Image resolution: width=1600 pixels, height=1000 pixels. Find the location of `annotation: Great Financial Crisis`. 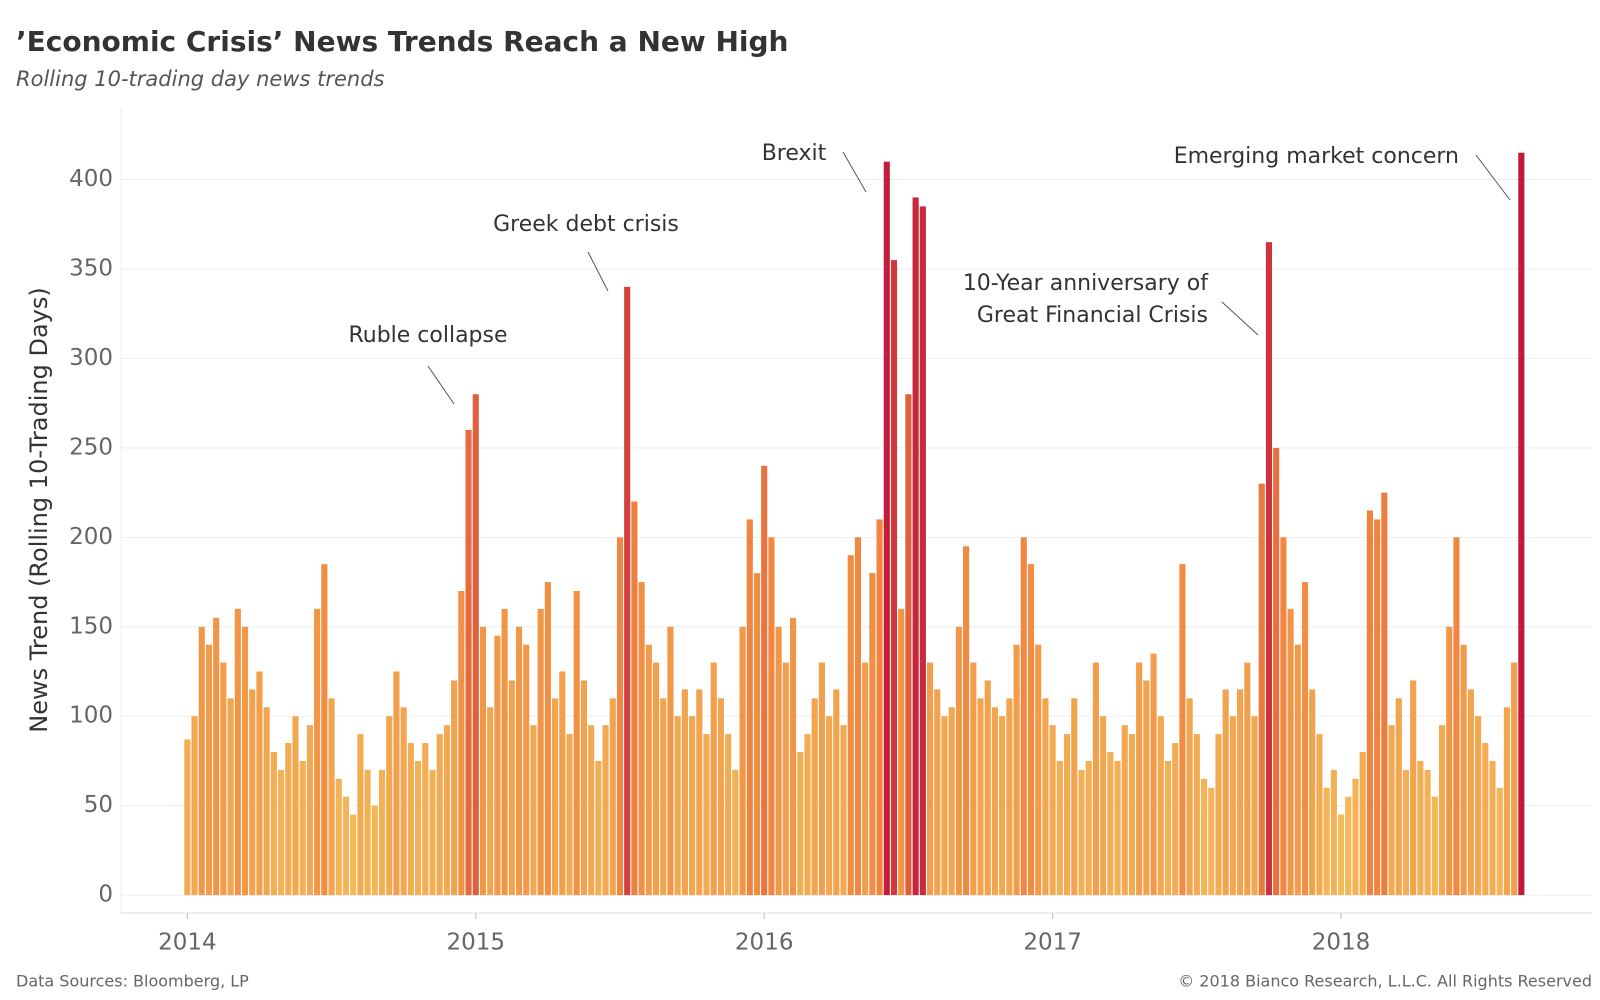

annotation: Great Financial Crisis is located at coordinates (1092, 315).